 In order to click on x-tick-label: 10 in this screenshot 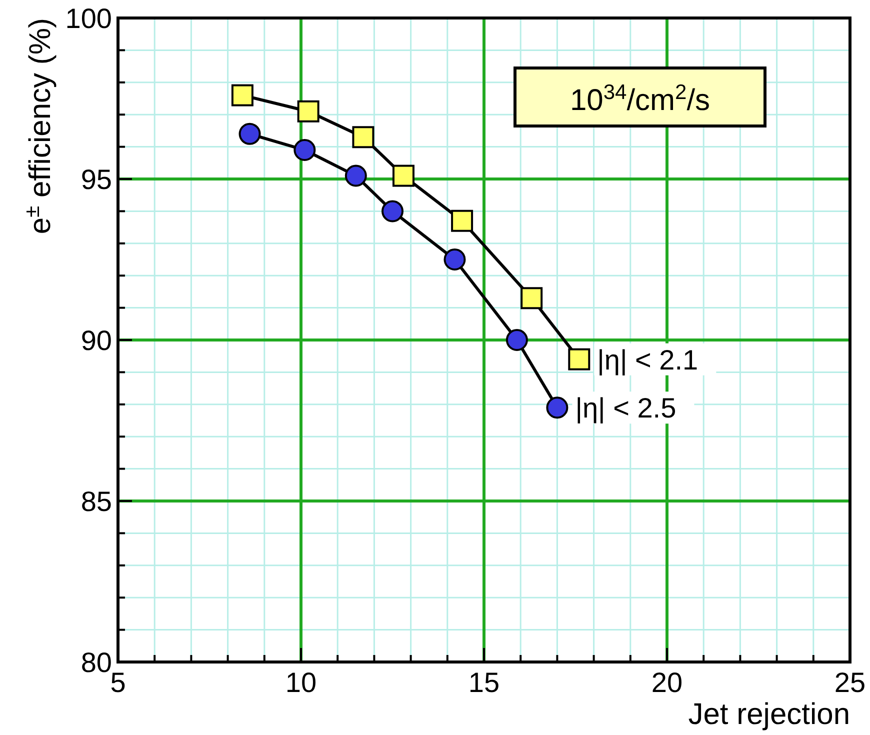, I will do `click(301, 682)`.